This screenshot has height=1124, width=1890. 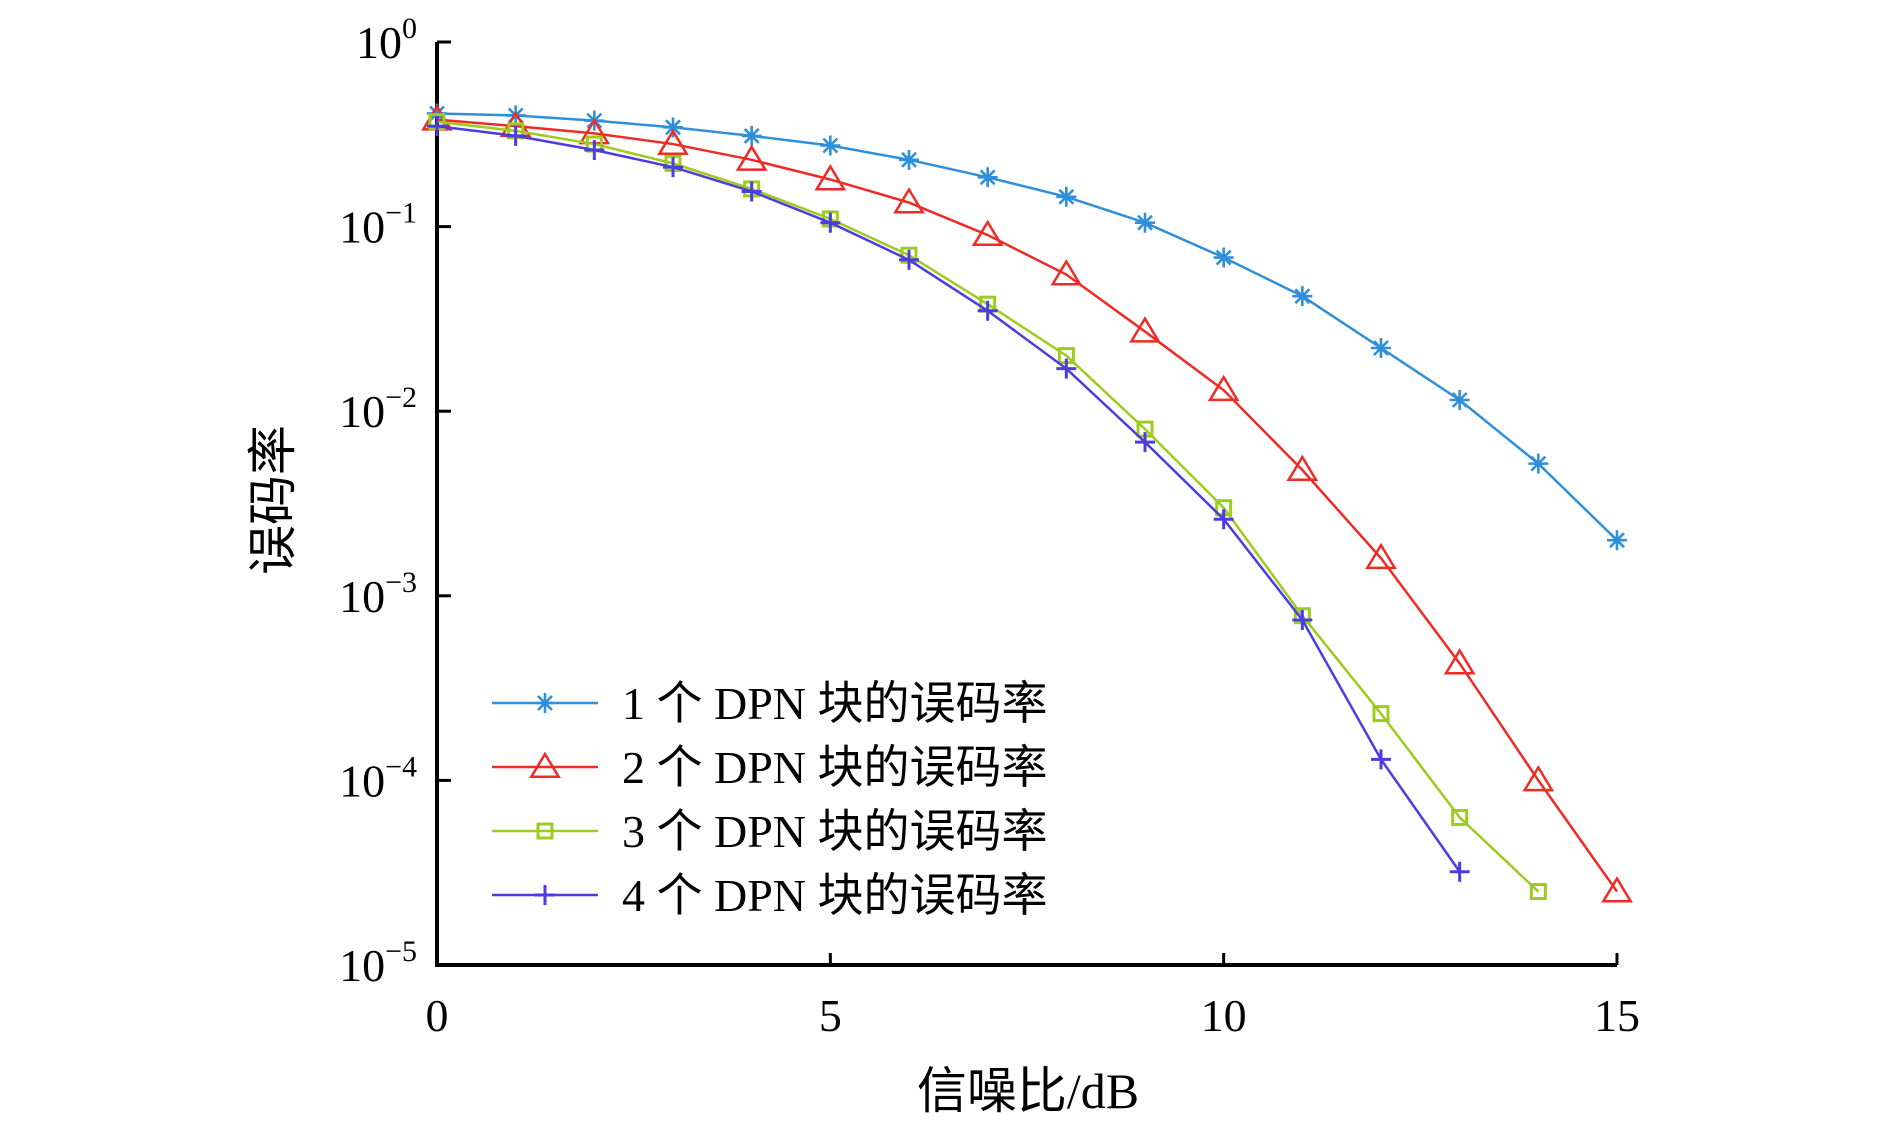 I want to click on y-tick-label: 10⁻⁵, so click(x=378, y=963).